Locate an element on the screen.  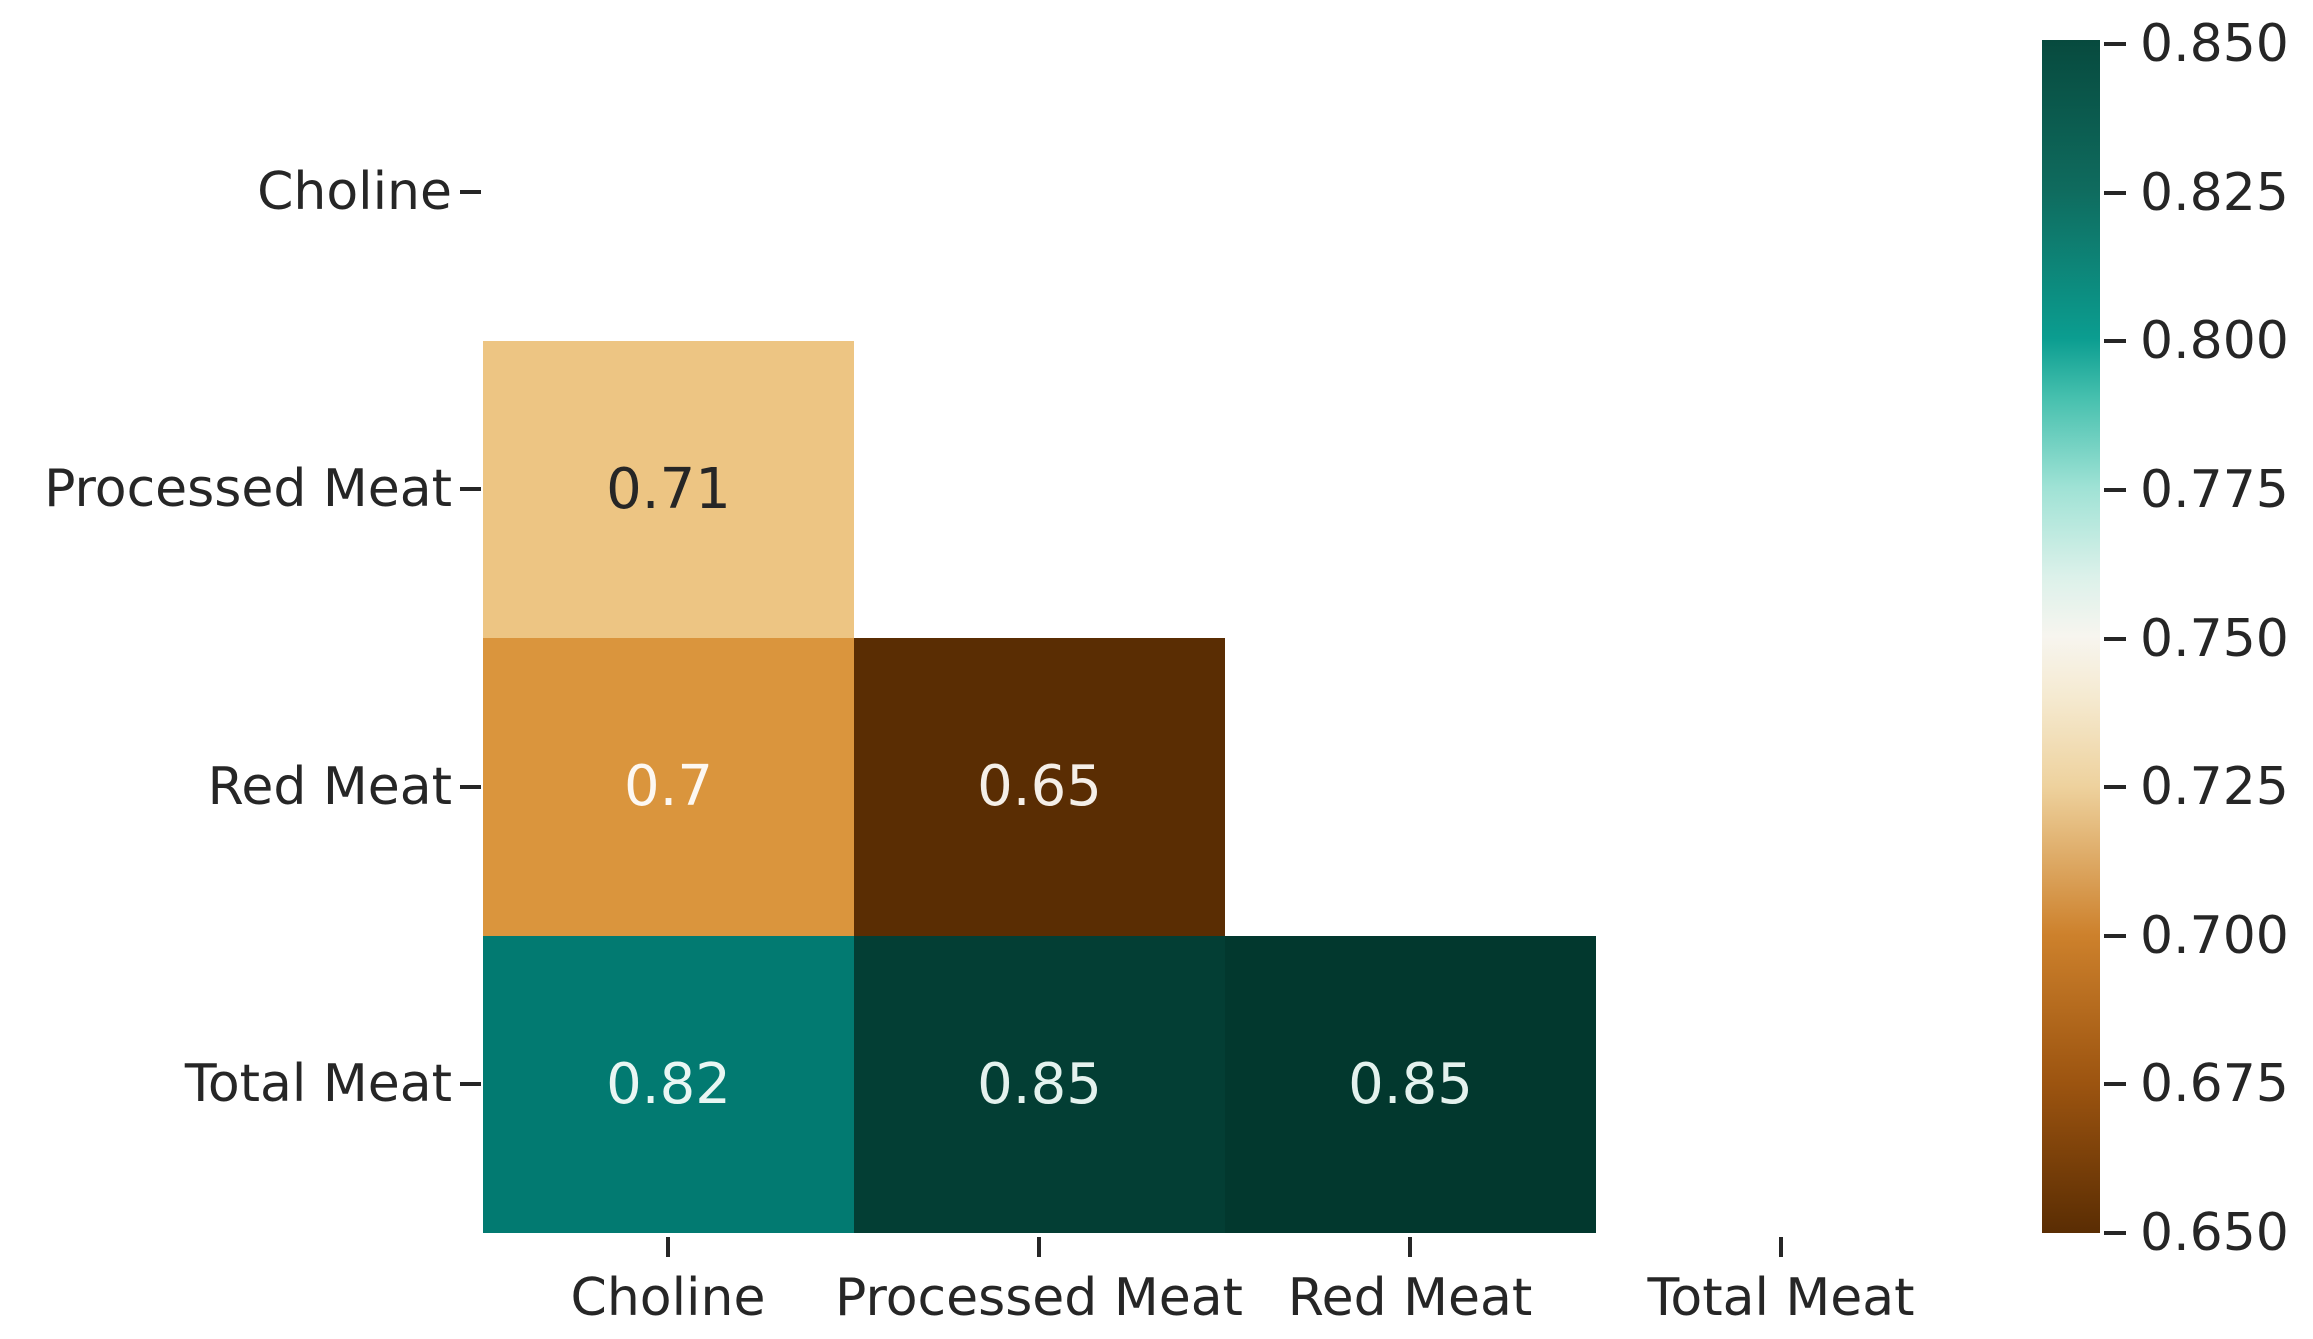
colorbar-tick-label-0800: 0.800 is located at coordinates (2214, 341).